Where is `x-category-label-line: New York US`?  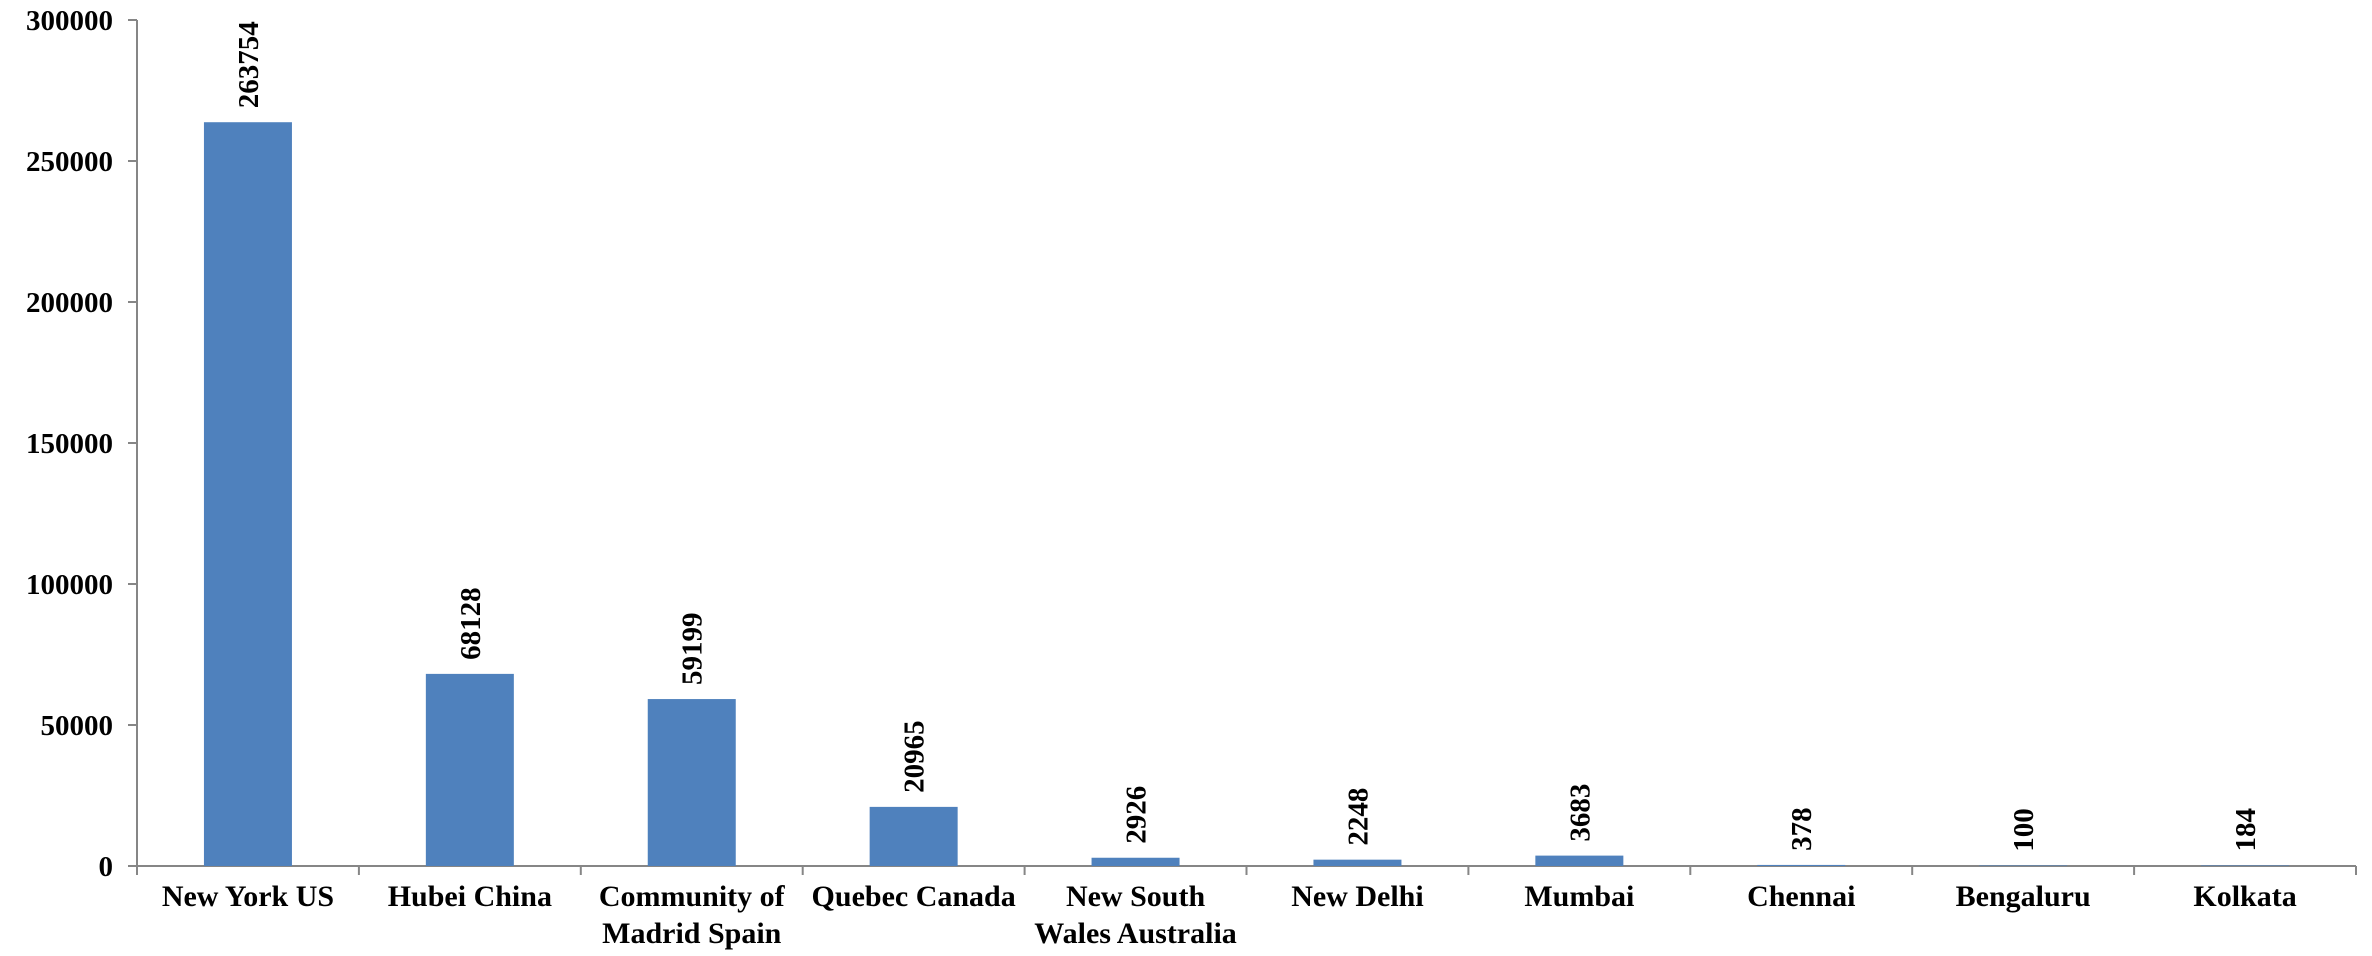
x-category-label-line: New York US is located at coordinates (248, 896).